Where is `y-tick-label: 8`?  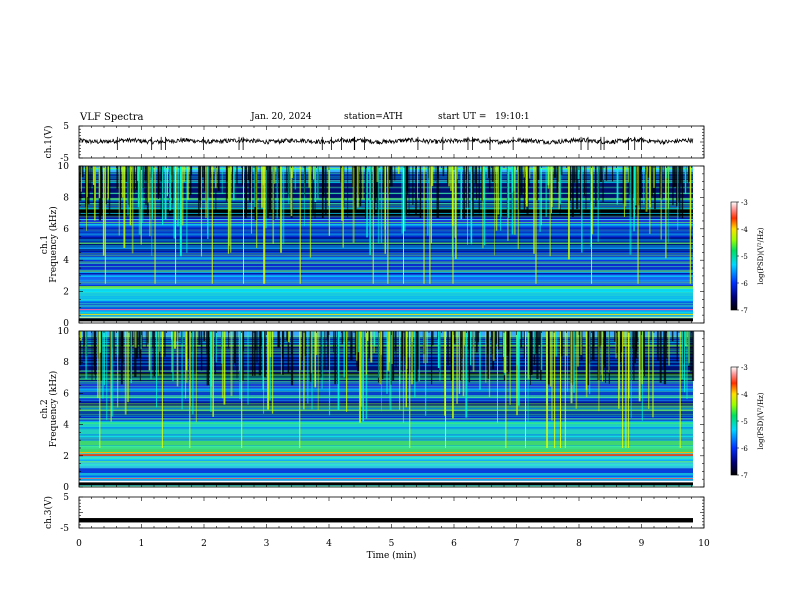
y-tick-label: 8 is located at coordinates (66, 363).